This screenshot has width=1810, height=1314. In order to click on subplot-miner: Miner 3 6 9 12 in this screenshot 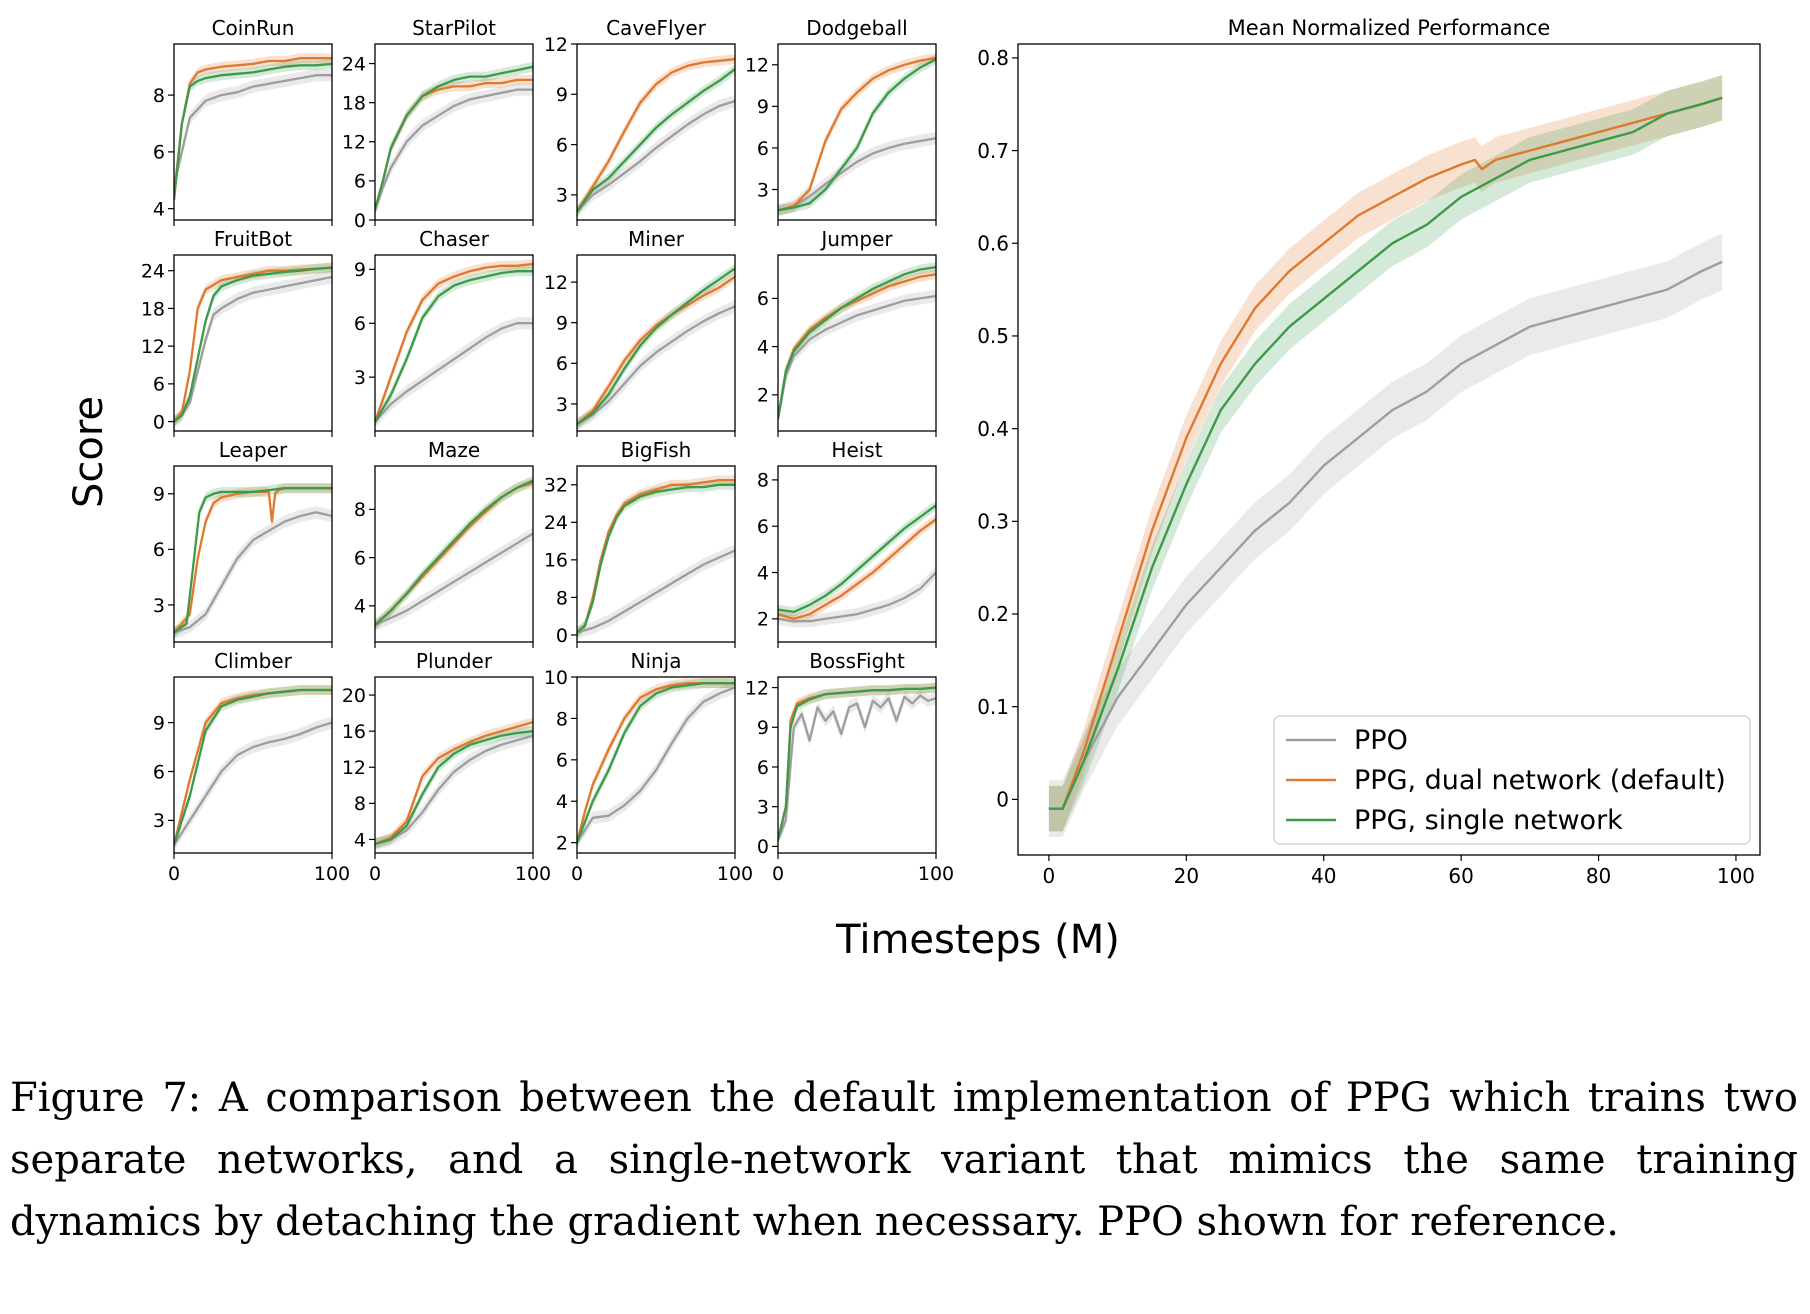, I will do `click(640, 332)`.